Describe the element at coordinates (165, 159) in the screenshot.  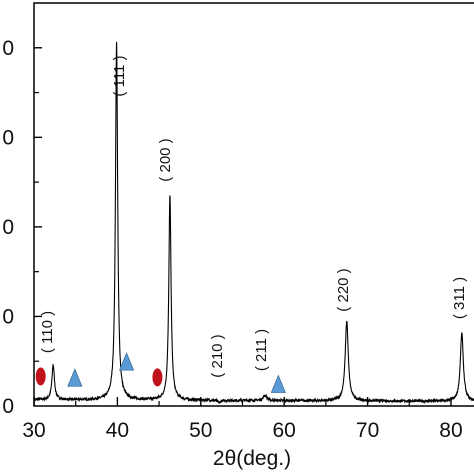
I see `peak-label: ( 200 )` at that location.